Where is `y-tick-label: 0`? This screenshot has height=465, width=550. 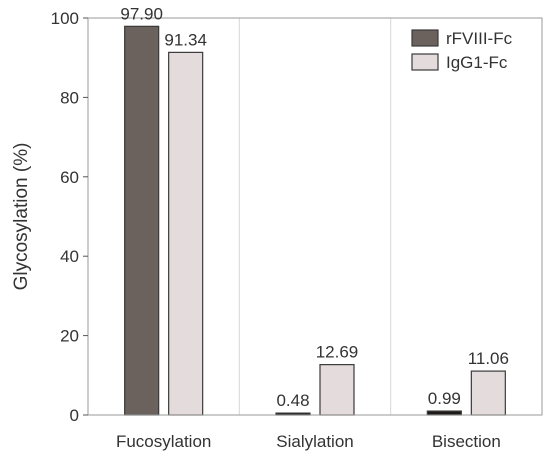
y-tick-label: 0 is located at coordinates (74, 415).